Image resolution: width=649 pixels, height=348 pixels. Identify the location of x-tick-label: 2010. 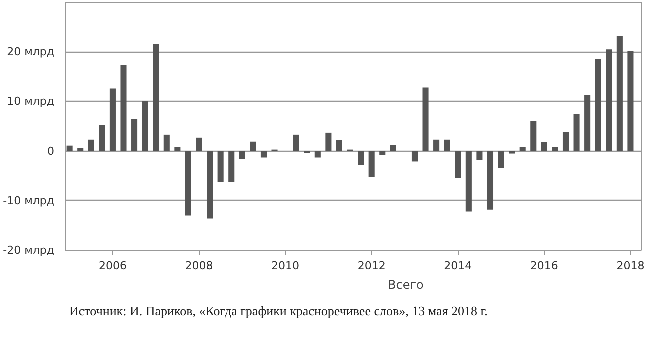
(286, 266).